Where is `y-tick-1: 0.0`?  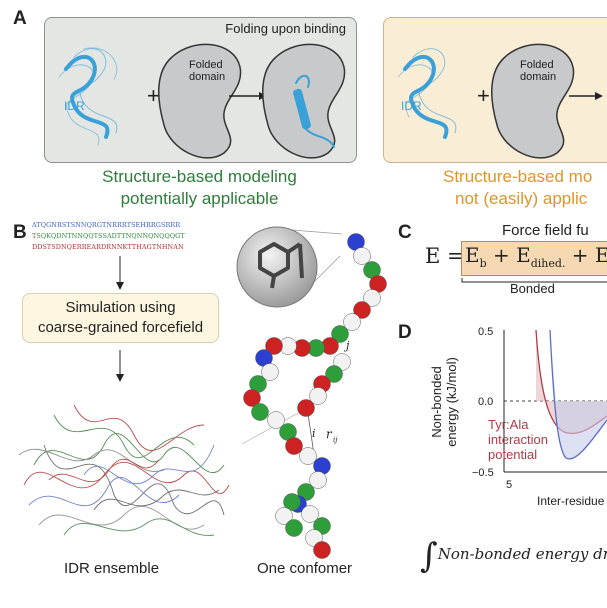 y-tick-1: 0.0 is located at coordinates (485, 402).